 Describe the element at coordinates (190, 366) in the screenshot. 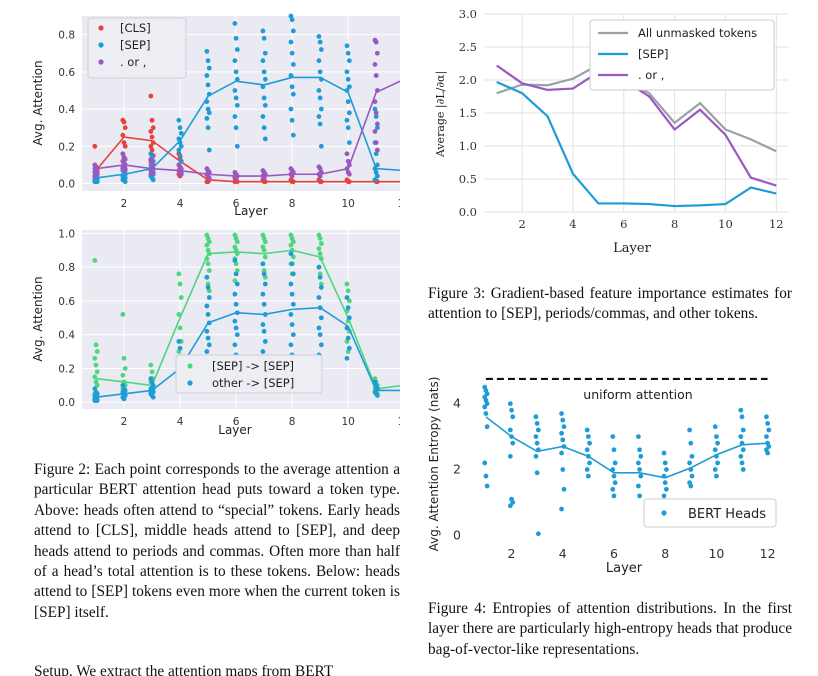

I see `legend-sep-sep-marker` at that location.